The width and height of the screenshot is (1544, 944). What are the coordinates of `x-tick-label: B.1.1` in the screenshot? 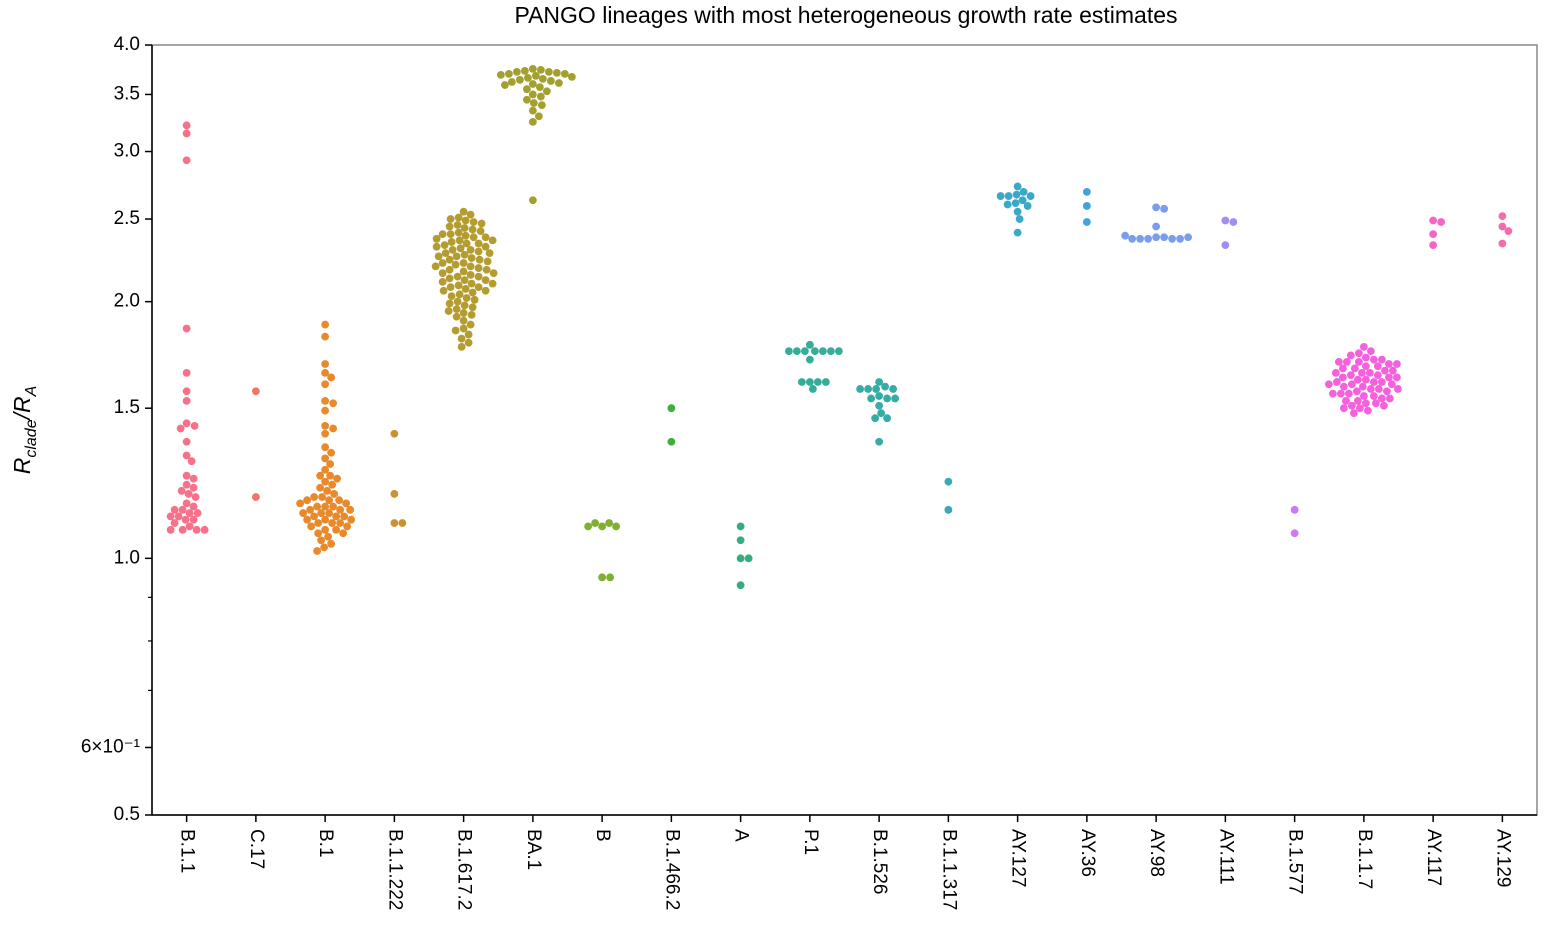 It's located at (187, 851).